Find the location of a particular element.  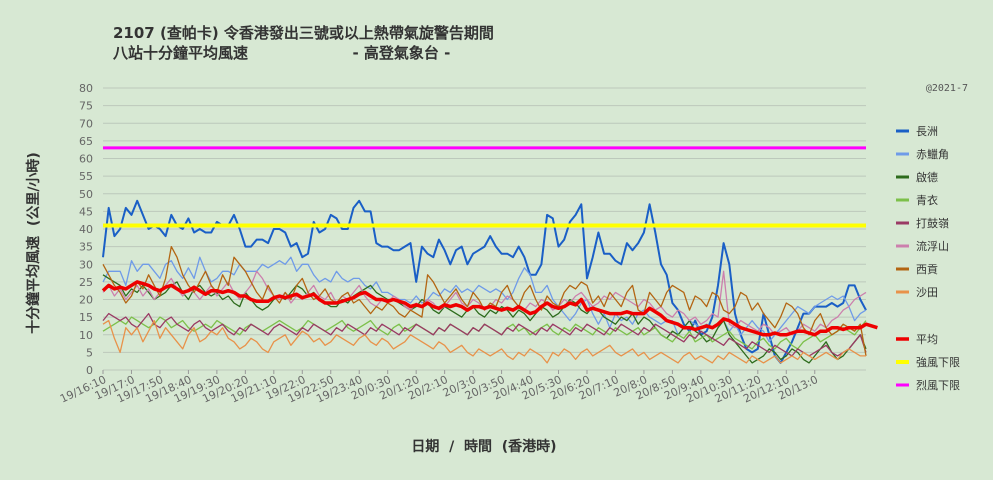

legend-label: 青衣 is located at coordinates (927, 200).